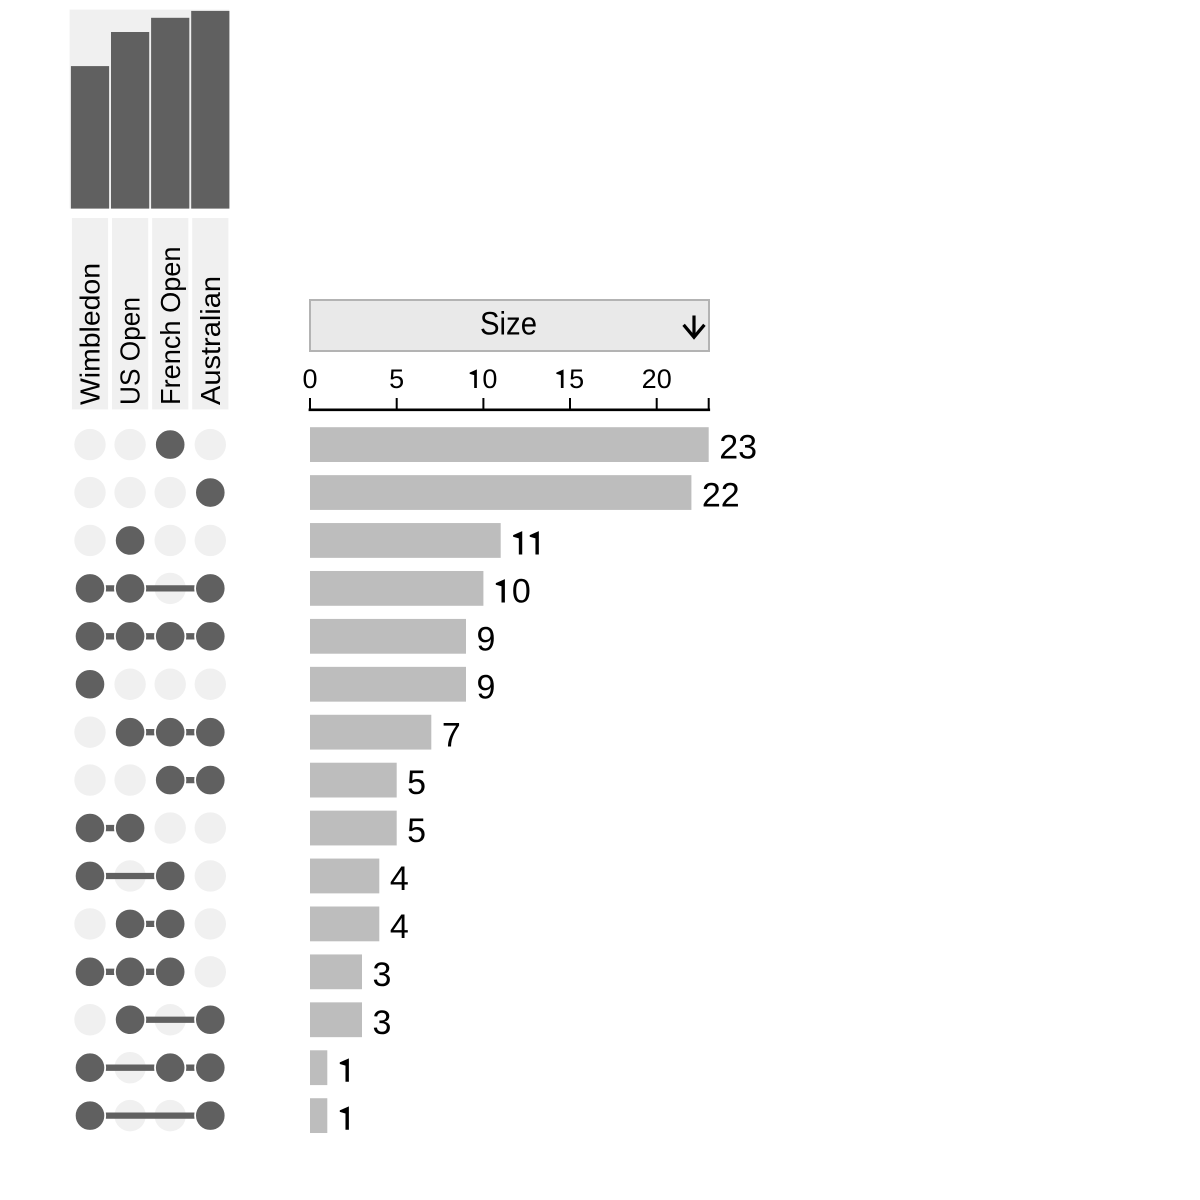  I want to click on svg-text: 7, so click(451, 735).